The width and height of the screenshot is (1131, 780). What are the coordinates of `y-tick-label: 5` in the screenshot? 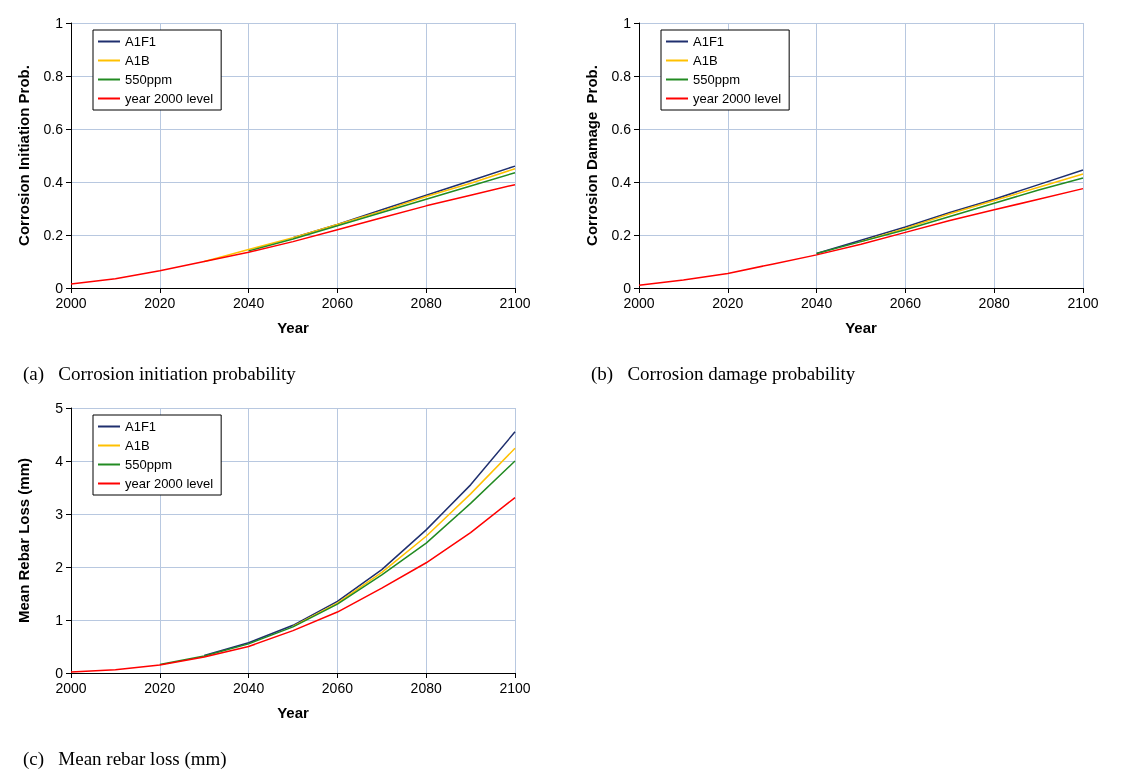 It's located at (59, 408).